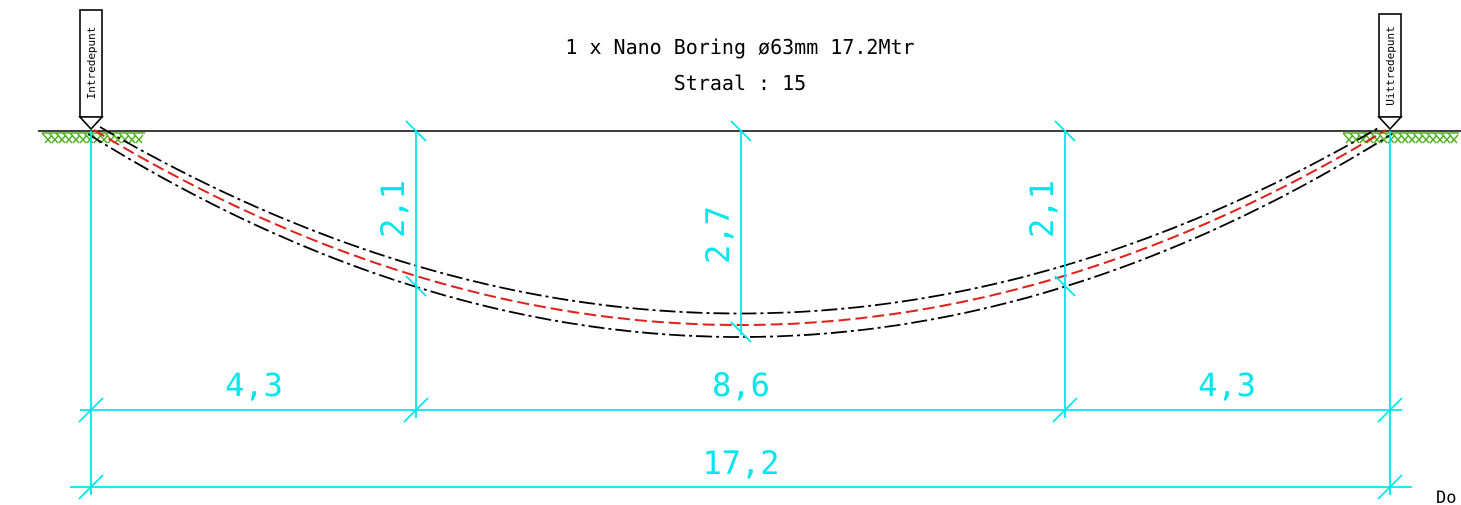 Image resolution: width=1461 pixels, height=505 pixels. I want to click on entry-marker: Intredepunt, so click(91, 70).